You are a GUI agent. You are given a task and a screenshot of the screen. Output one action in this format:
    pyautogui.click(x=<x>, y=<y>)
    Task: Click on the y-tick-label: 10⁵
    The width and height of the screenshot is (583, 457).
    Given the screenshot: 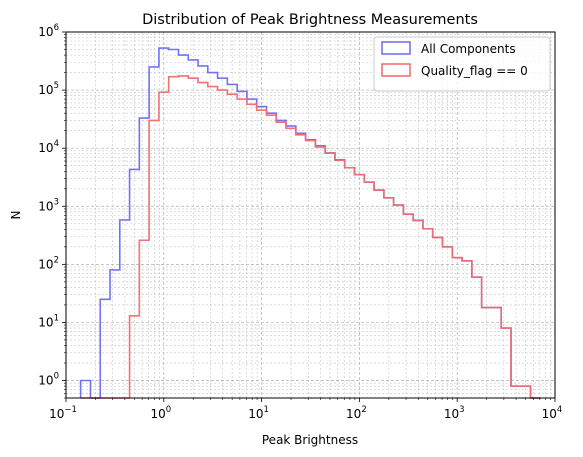 What is the action you would take?
    pyautogui.click(x=48, y=89)
    